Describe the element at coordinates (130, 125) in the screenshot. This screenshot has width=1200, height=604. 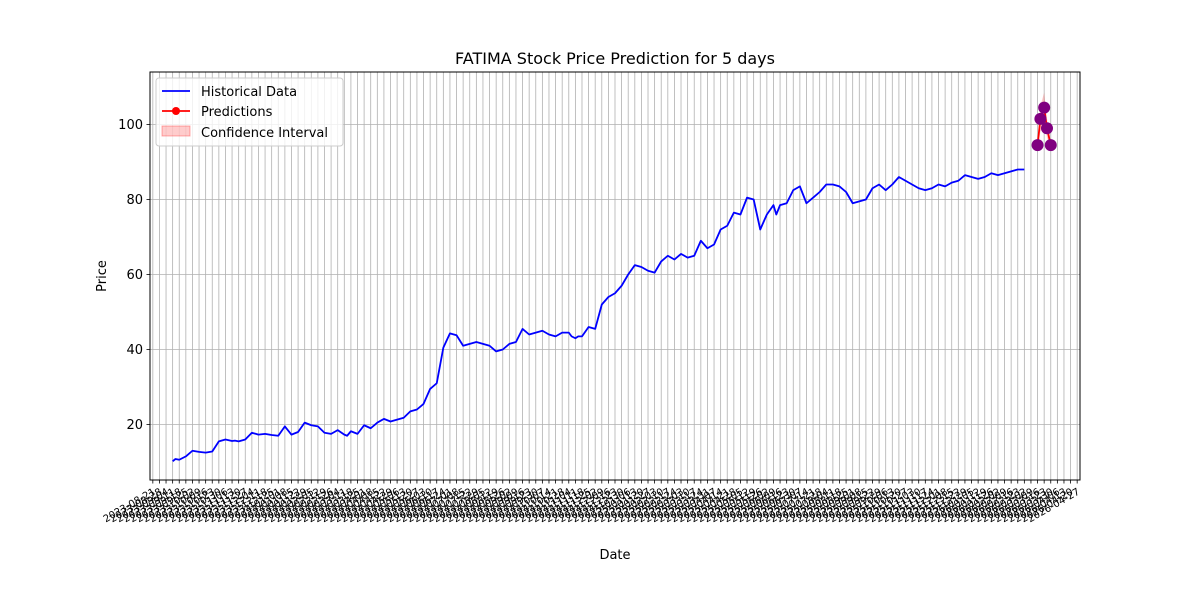
I see `y-tick-label: 100` at that location.